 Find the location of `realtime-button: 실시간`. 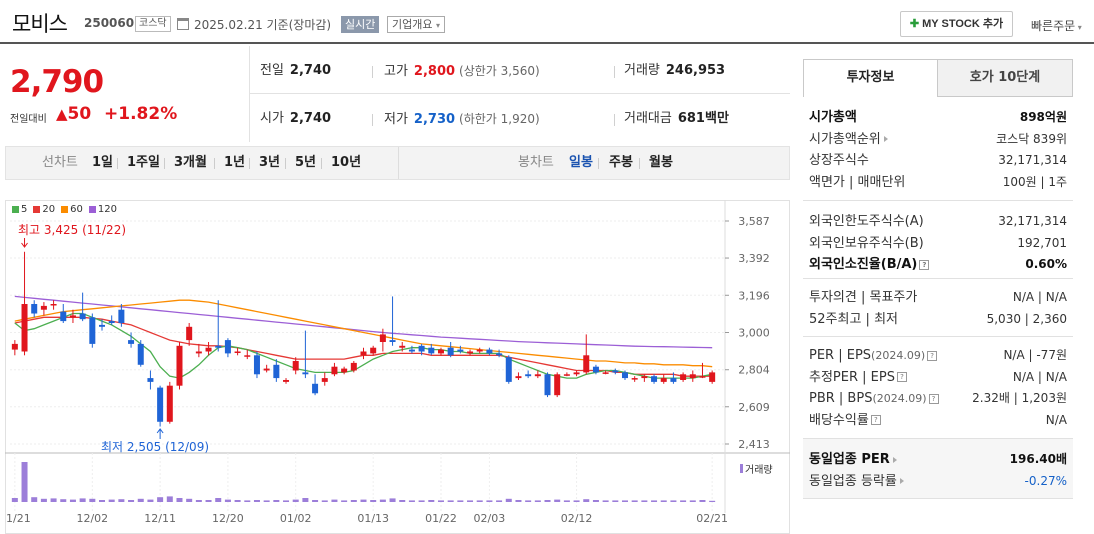

realtime-button: 실시간 is located at coordinates (360, 24).